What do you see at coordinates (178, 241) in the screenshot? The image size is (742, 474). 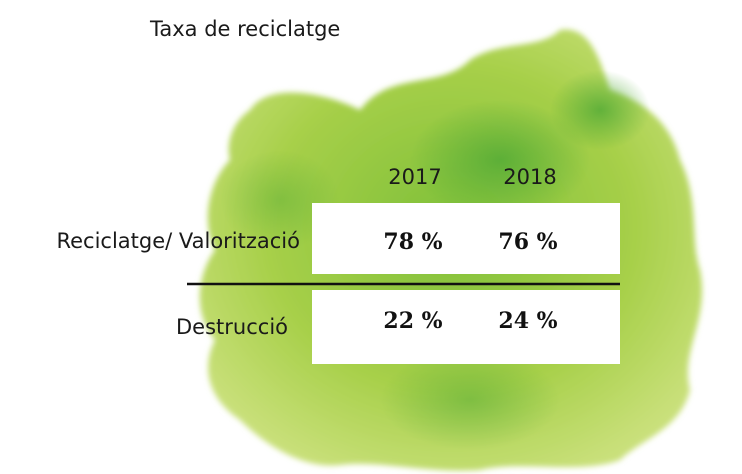 I see `row-label: Reciclatge/ Valorització` at bounding box center [178, 241].